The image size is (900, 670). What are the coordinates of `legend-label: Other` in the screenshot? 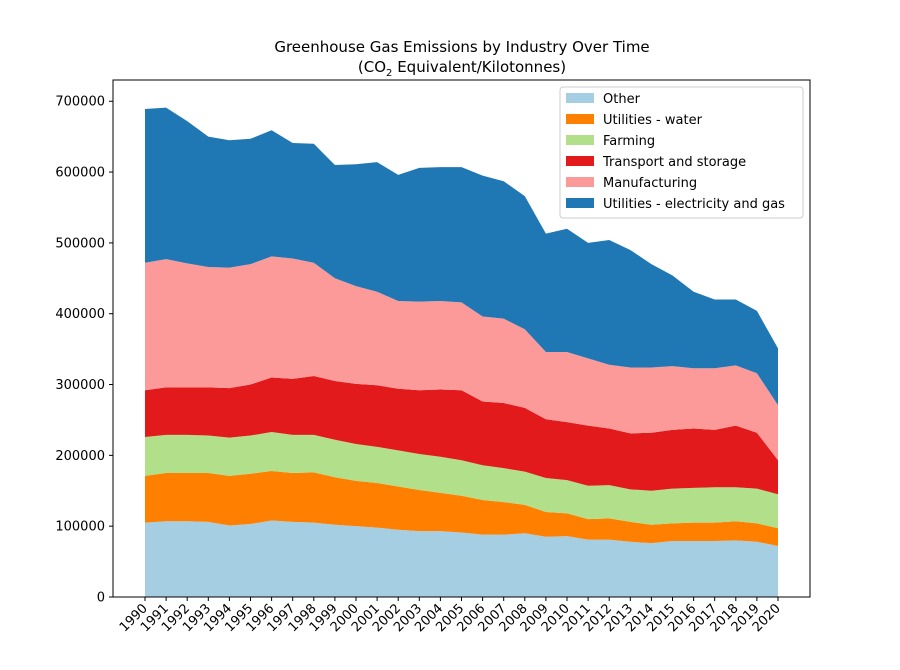 It's located at (622, 99).